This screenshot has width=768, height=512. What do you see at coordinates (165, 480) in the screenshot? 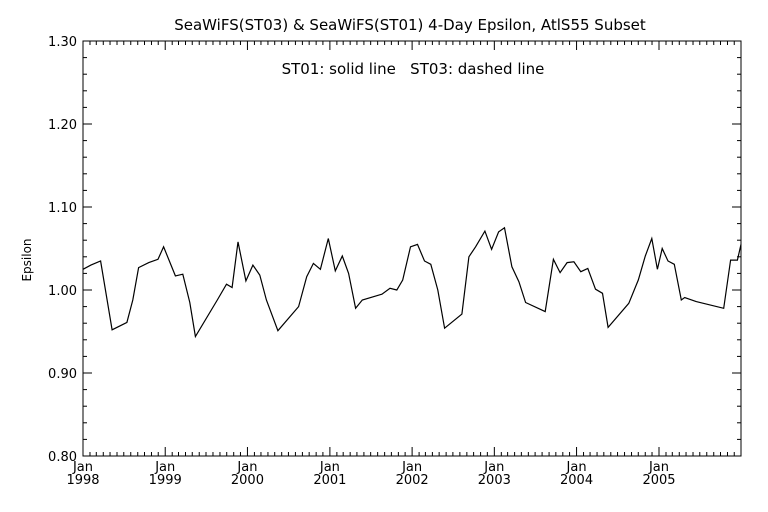
I see `x-tick-year-label: 1999` at bounding box center [165, 480].